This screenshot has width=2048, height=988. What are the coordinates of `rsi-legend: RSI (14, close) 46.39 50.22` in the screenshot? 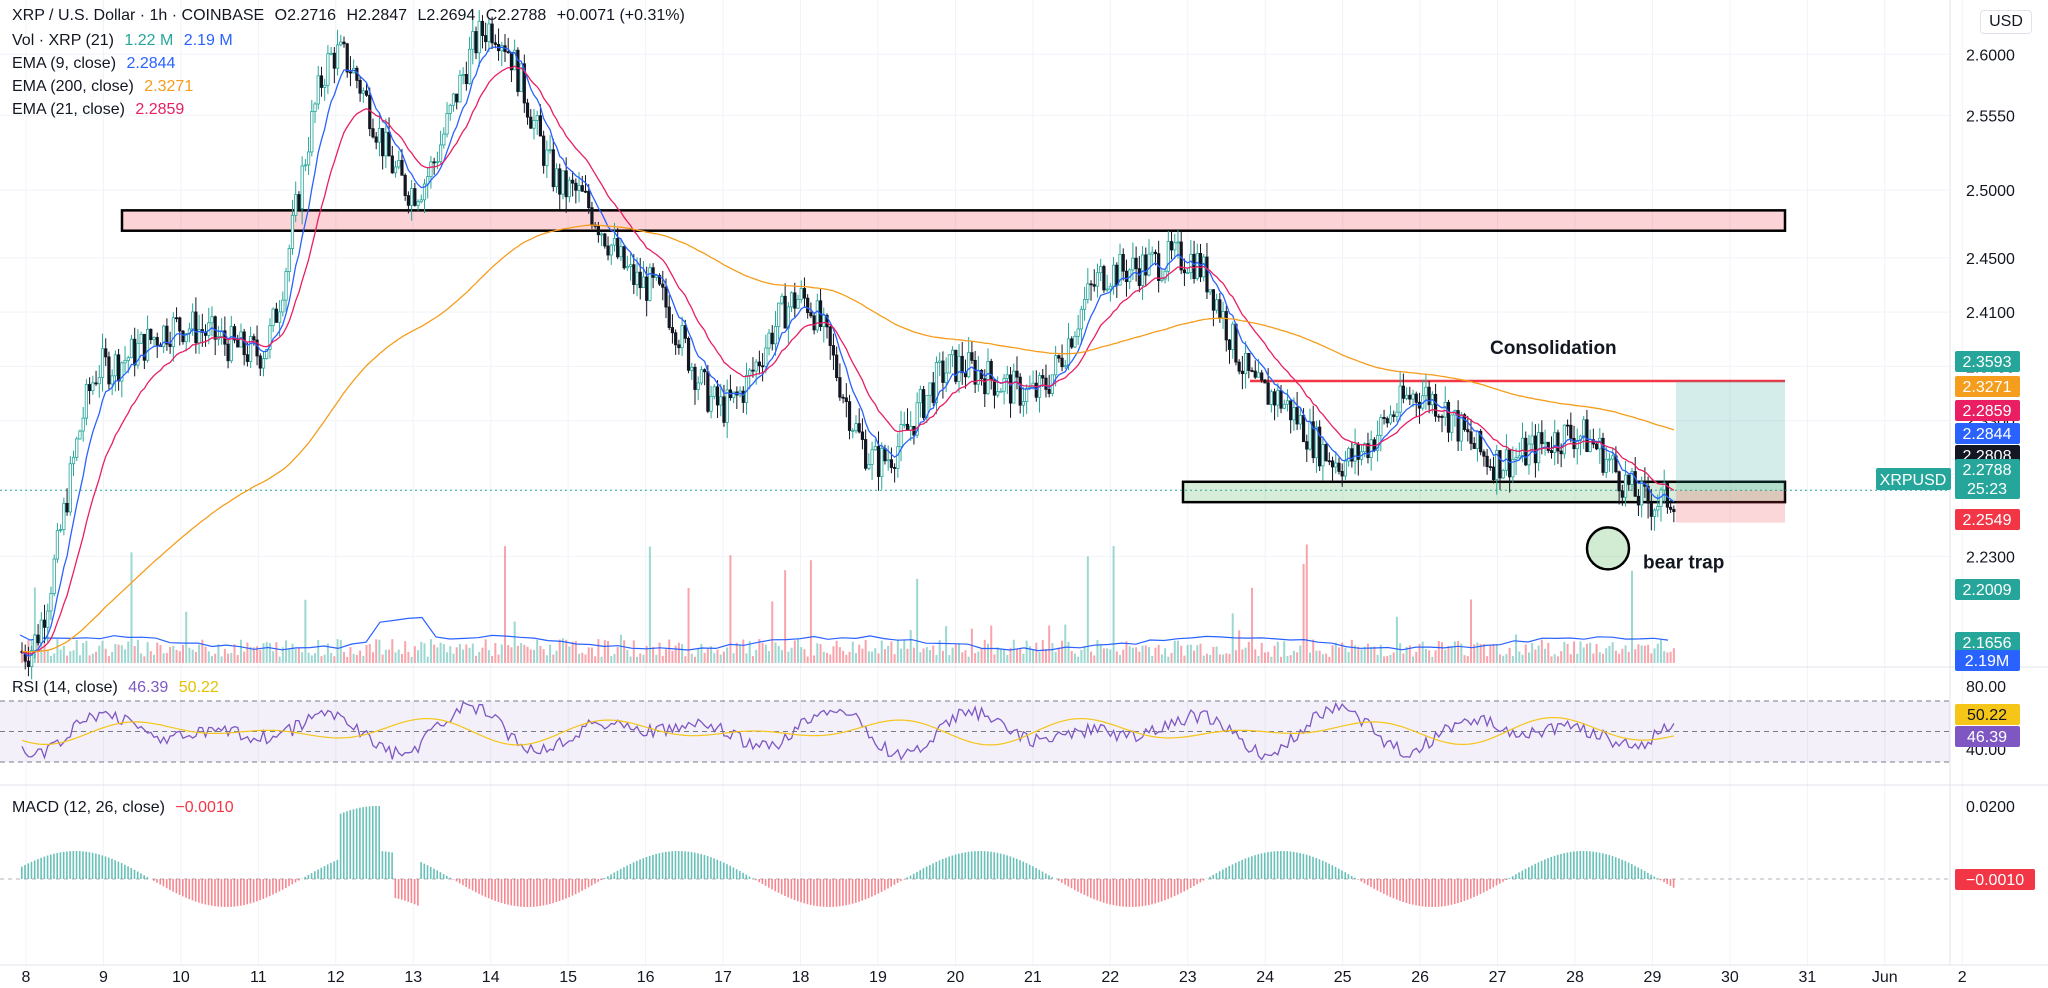 It's located at (115, 687).